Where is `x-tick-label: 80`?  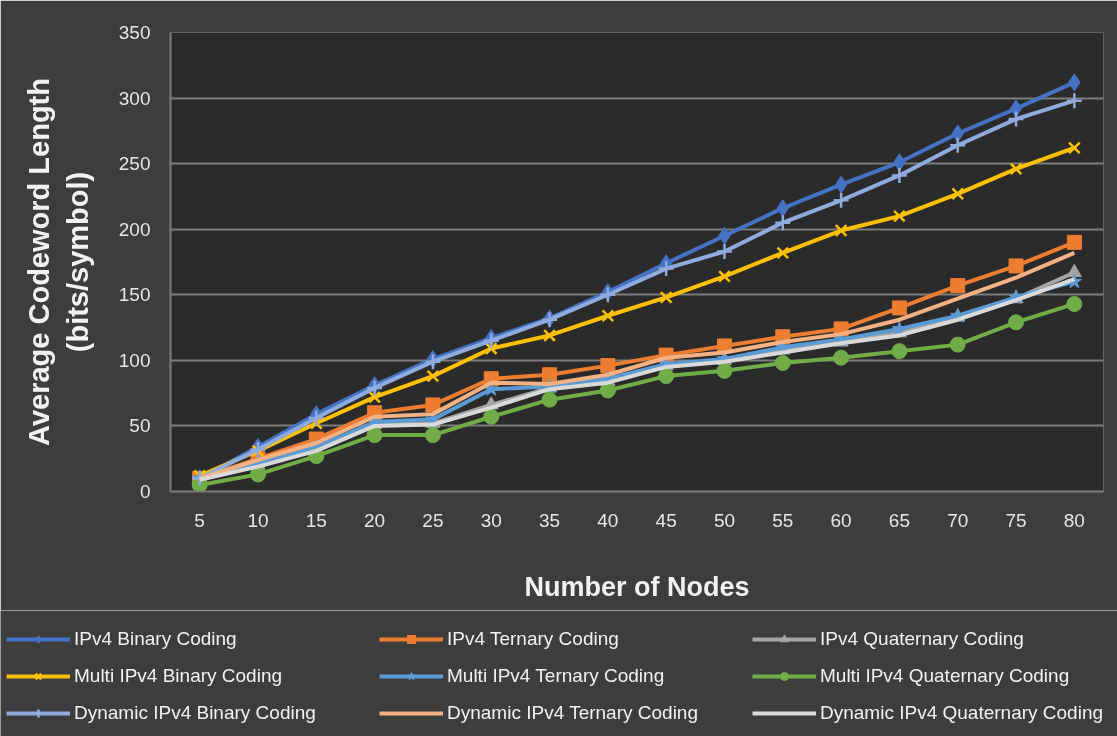 x-tick-label: 80 is located at coordinates (1074, 520).